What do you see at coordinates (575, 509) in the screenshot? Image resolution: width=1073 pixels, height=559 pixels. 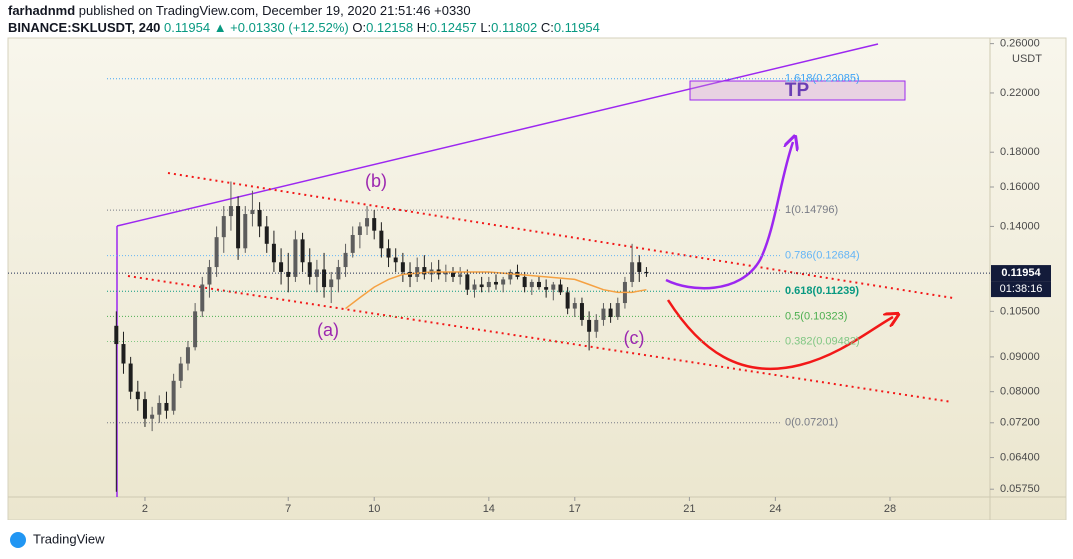 I see `x-tick-label: 17` at bounding box center [575, 509].